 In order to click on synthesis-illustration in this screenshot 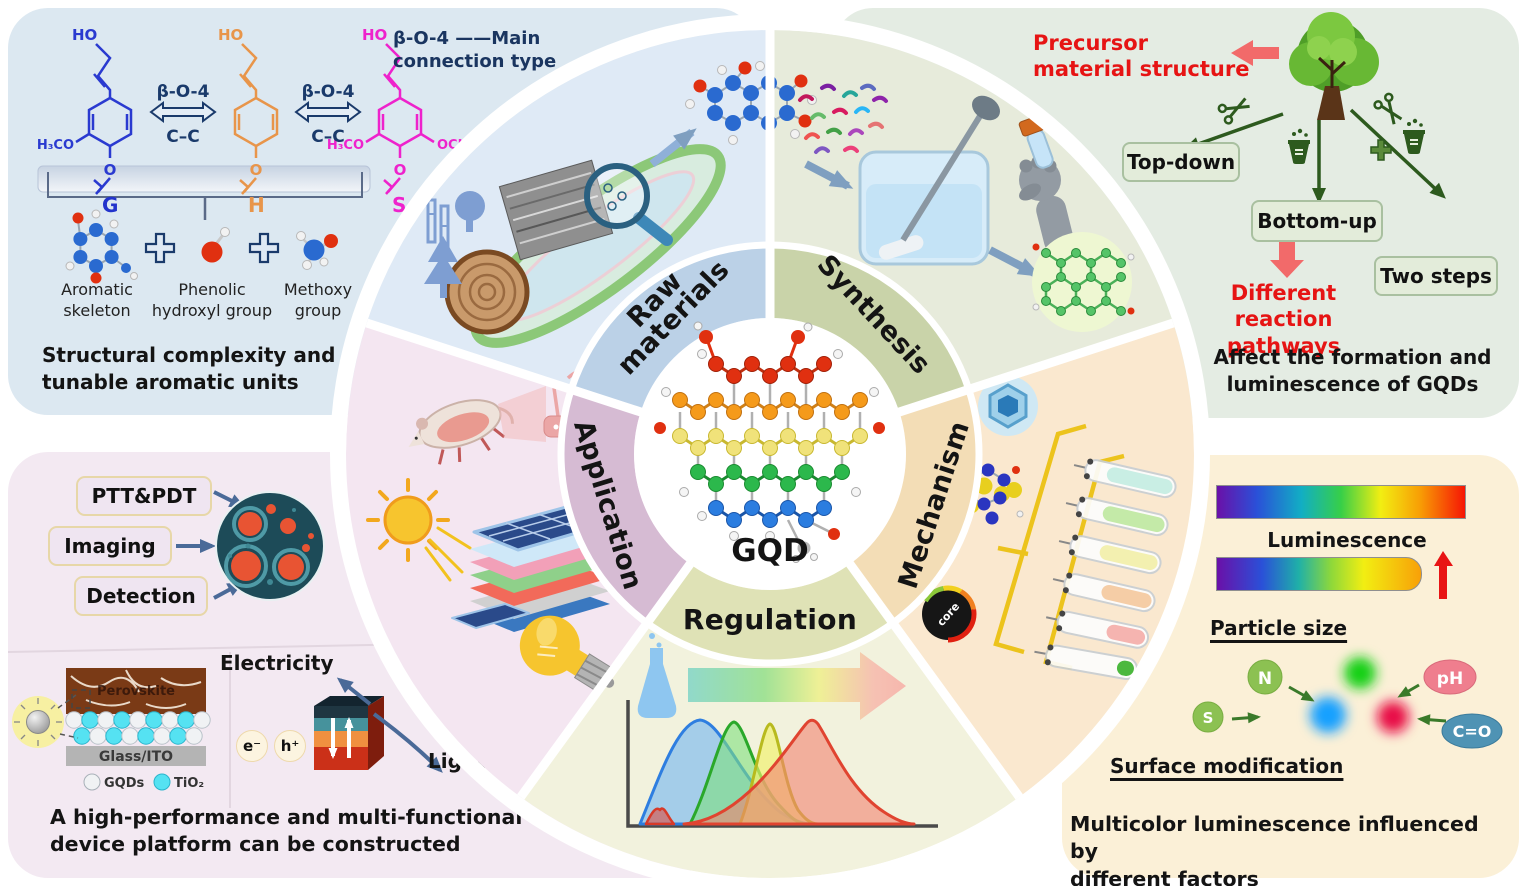, I will do `click(966, 207)`.